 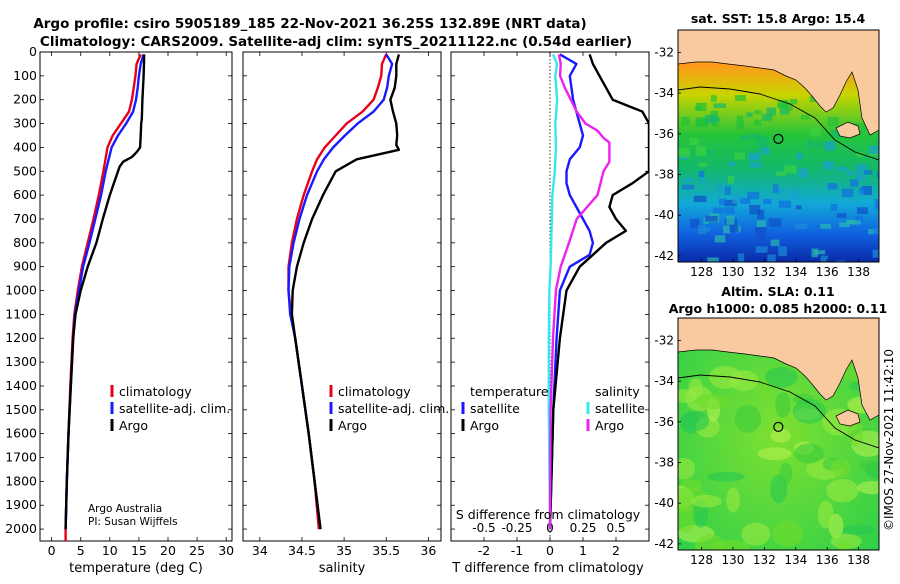 I want to click on map-x-tick-label: 132, so click(x=764, y=272).